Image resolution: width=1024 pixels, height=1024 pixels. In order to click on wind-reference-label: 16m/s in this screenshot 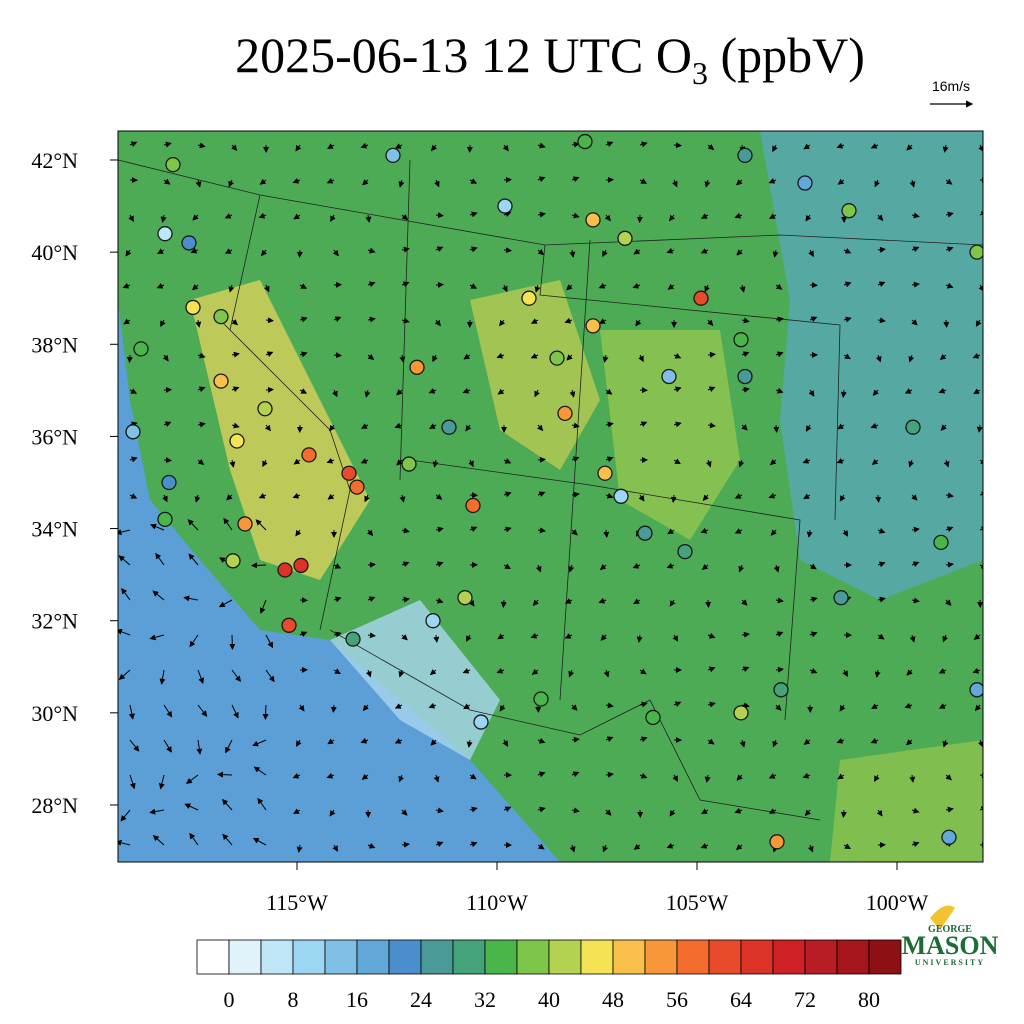, I will do `click(951, 86)`.